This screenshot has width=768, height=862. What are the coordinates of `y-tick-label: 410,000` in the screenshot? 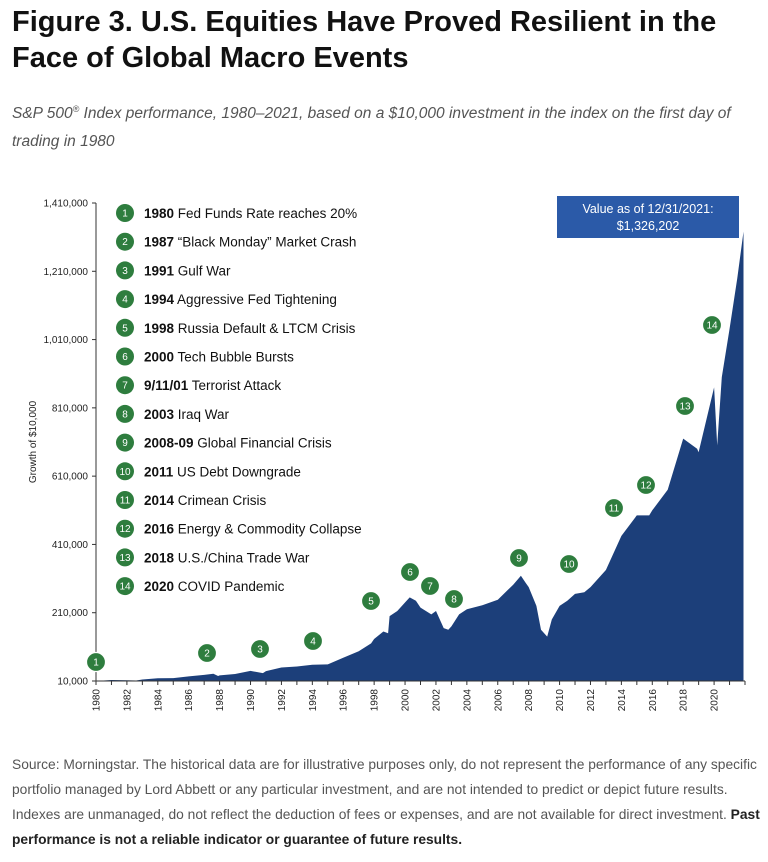 It's located at (70, 545).